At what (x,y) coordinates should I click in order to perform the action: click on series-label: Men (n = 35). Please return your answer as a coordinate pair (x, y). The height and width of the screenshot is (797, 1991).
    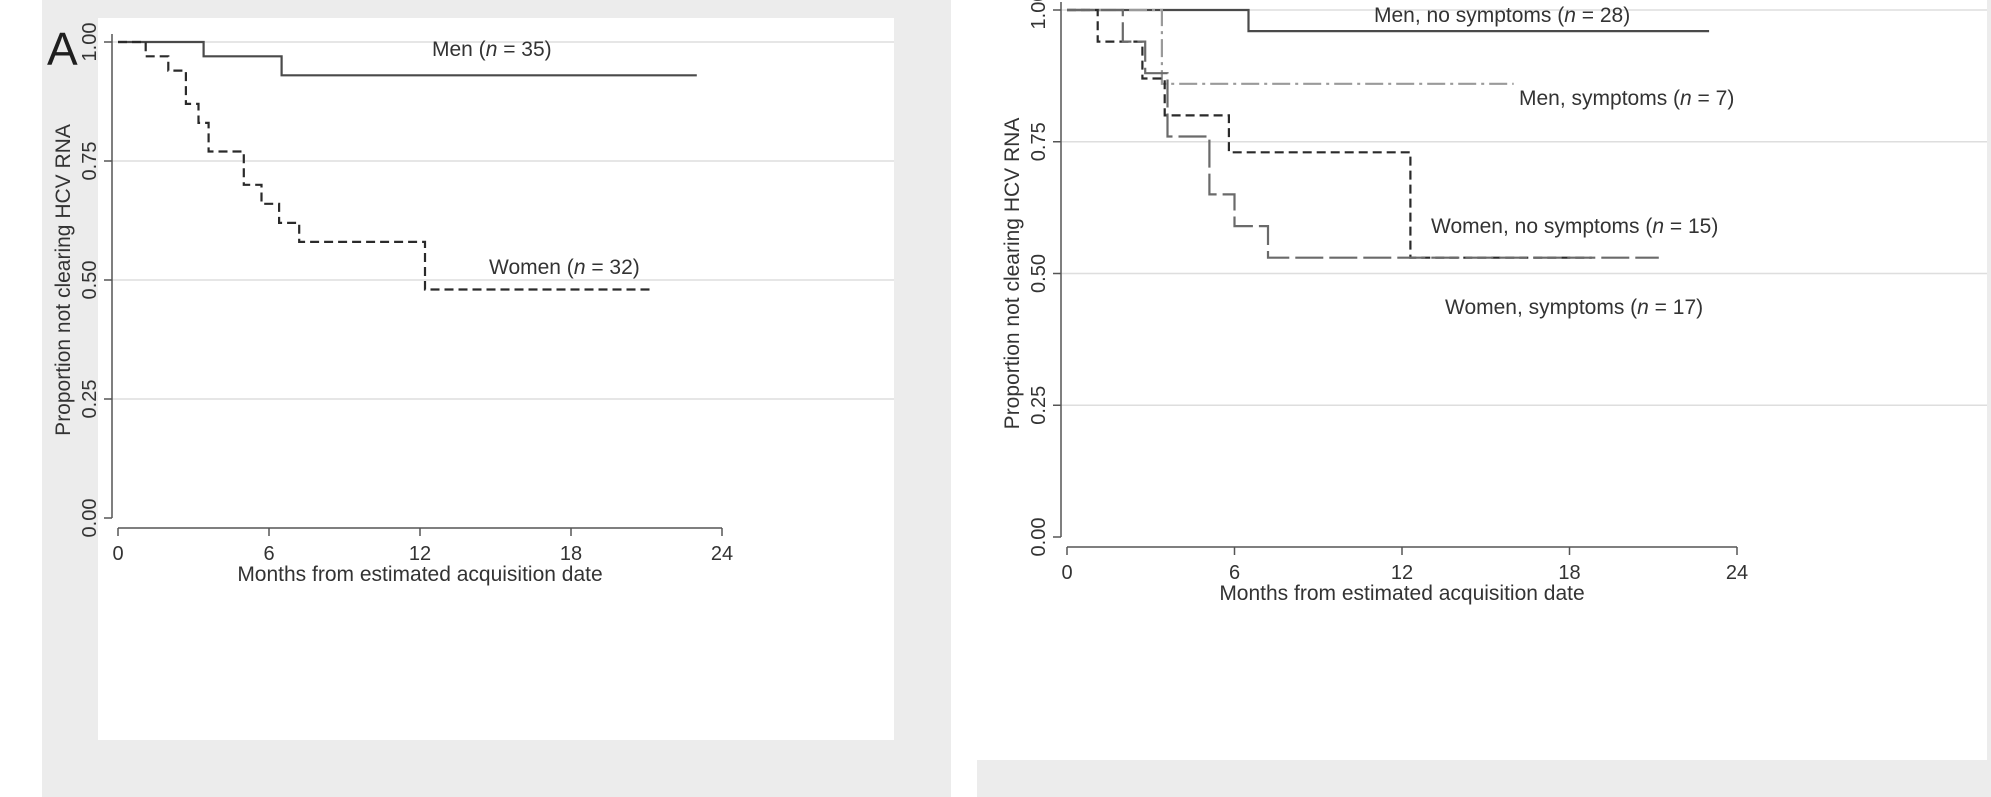
    Looking at the image, I should click on (492, 49).